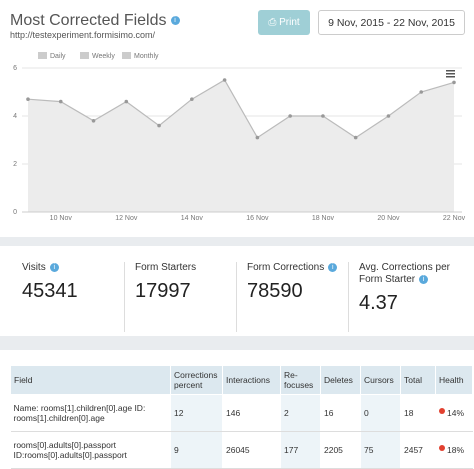 The image size is (474, 469). What do you see at coordinates (340, 380) in the screenshot?
I see `column-header: Deletes` at bounding box center [340, 380].